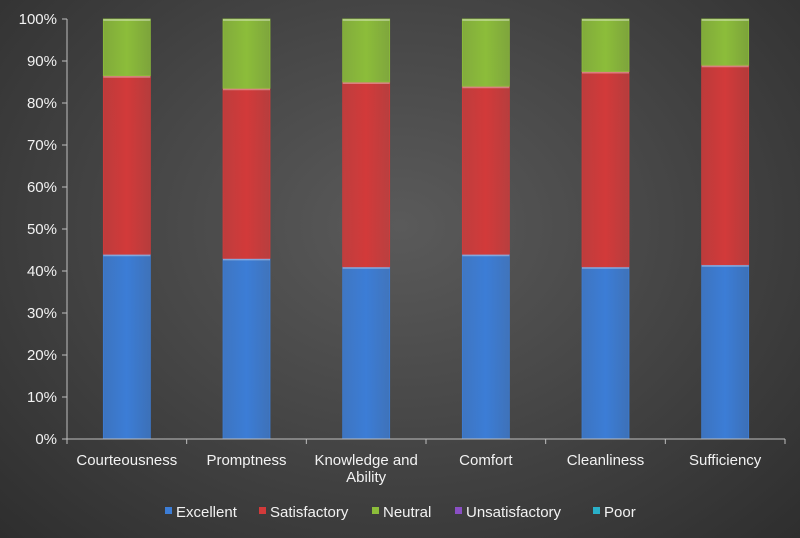  I want to click on y-tick-label: 40%, so click(42, 271).